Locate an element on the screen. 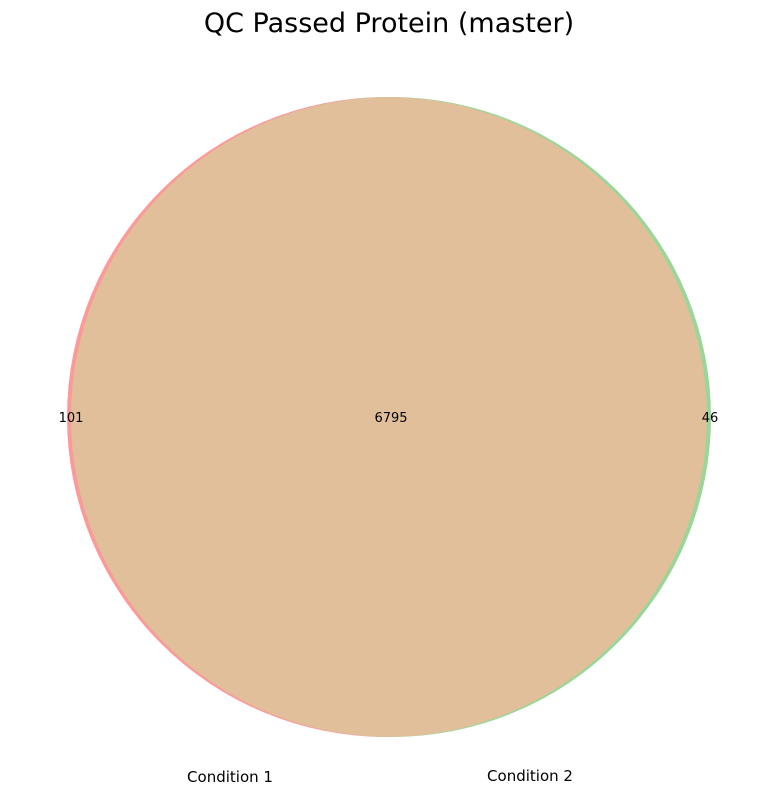 The width and height of the screenshot is (778, 805). set-label-condition-1: Condition 1 is located at coordinates (230, 777).